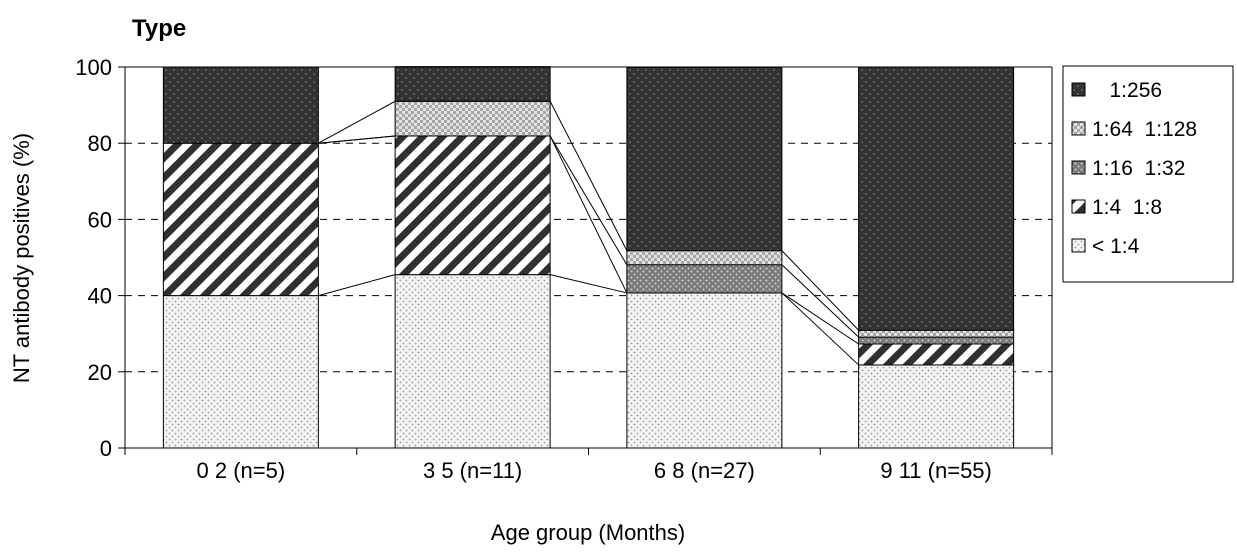 The height and width of the screenshot is (552, 1237). What do you see at coordinates (241, 470) in the screenshot?
I see `x-tick-label: 0 2 (n=5)` at bounding box center [241, 470].